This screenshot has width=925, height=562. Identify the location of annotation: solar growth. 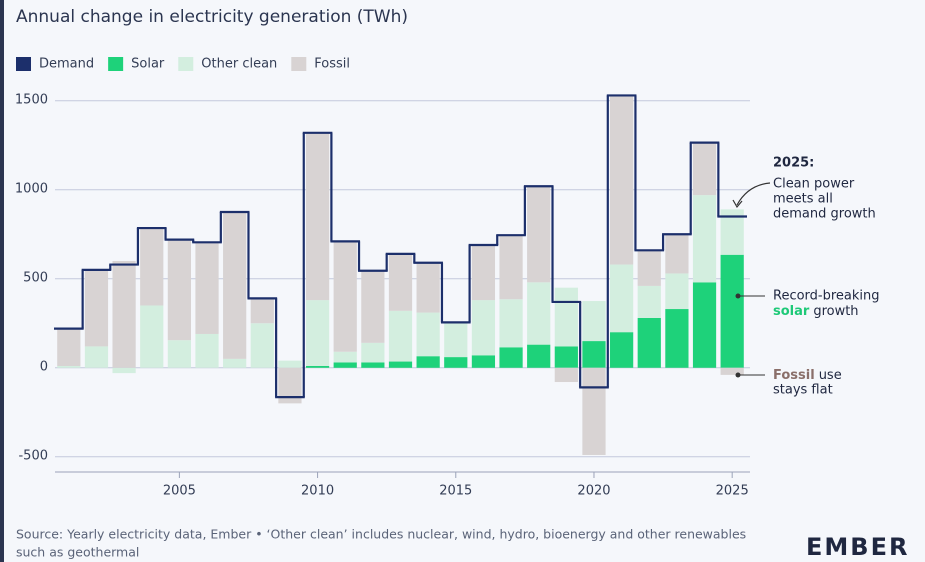
(816, 311).